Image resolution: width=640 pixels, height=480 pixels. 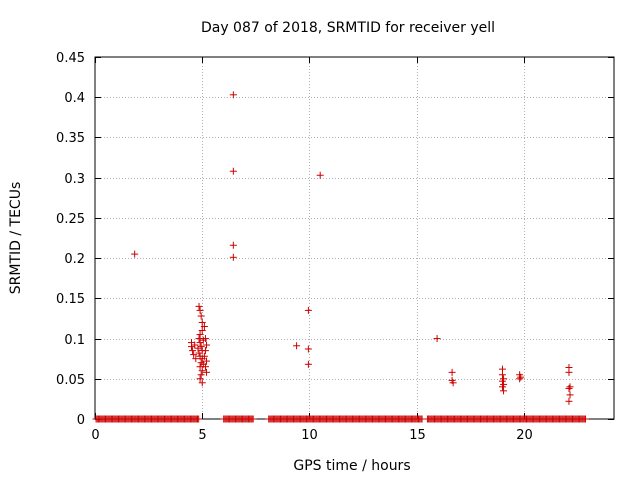 What do you see at coordinates (70, 138) in the screenshot?
I see `y-tick-label: 0.35` at bounding box center [70, 138].